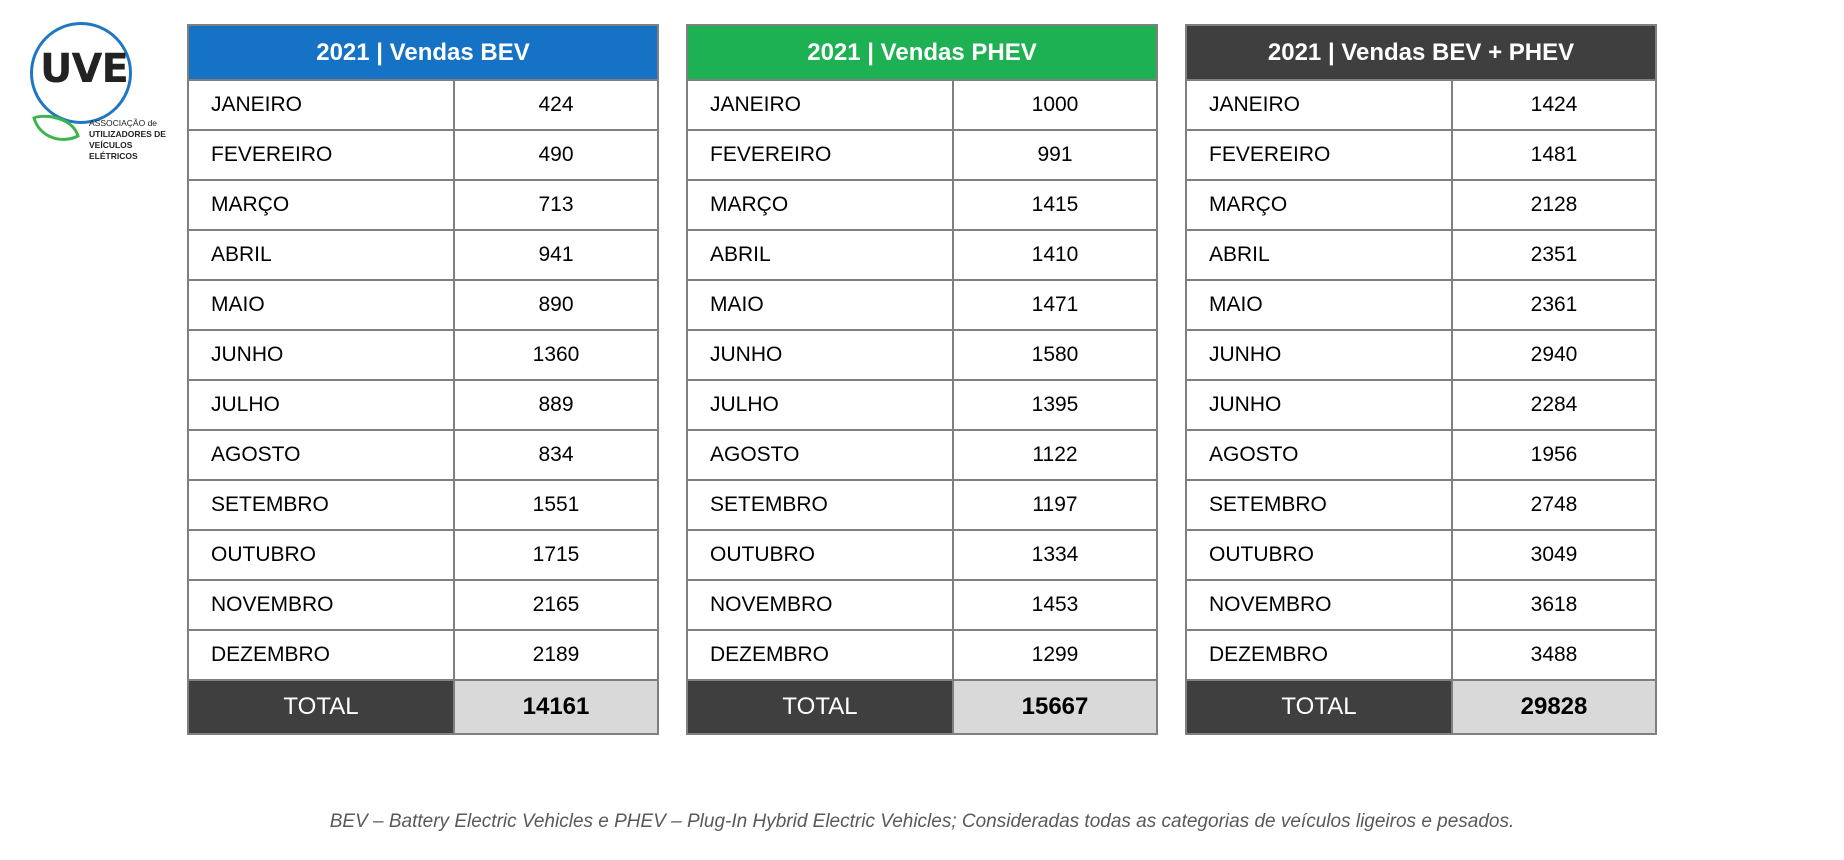 The image size is (1844, 860). Describe the element at coordinates (1421, 52) in the screenshot. I see `table-title: 2021 | Vendas BEV + PHEV` at that location.